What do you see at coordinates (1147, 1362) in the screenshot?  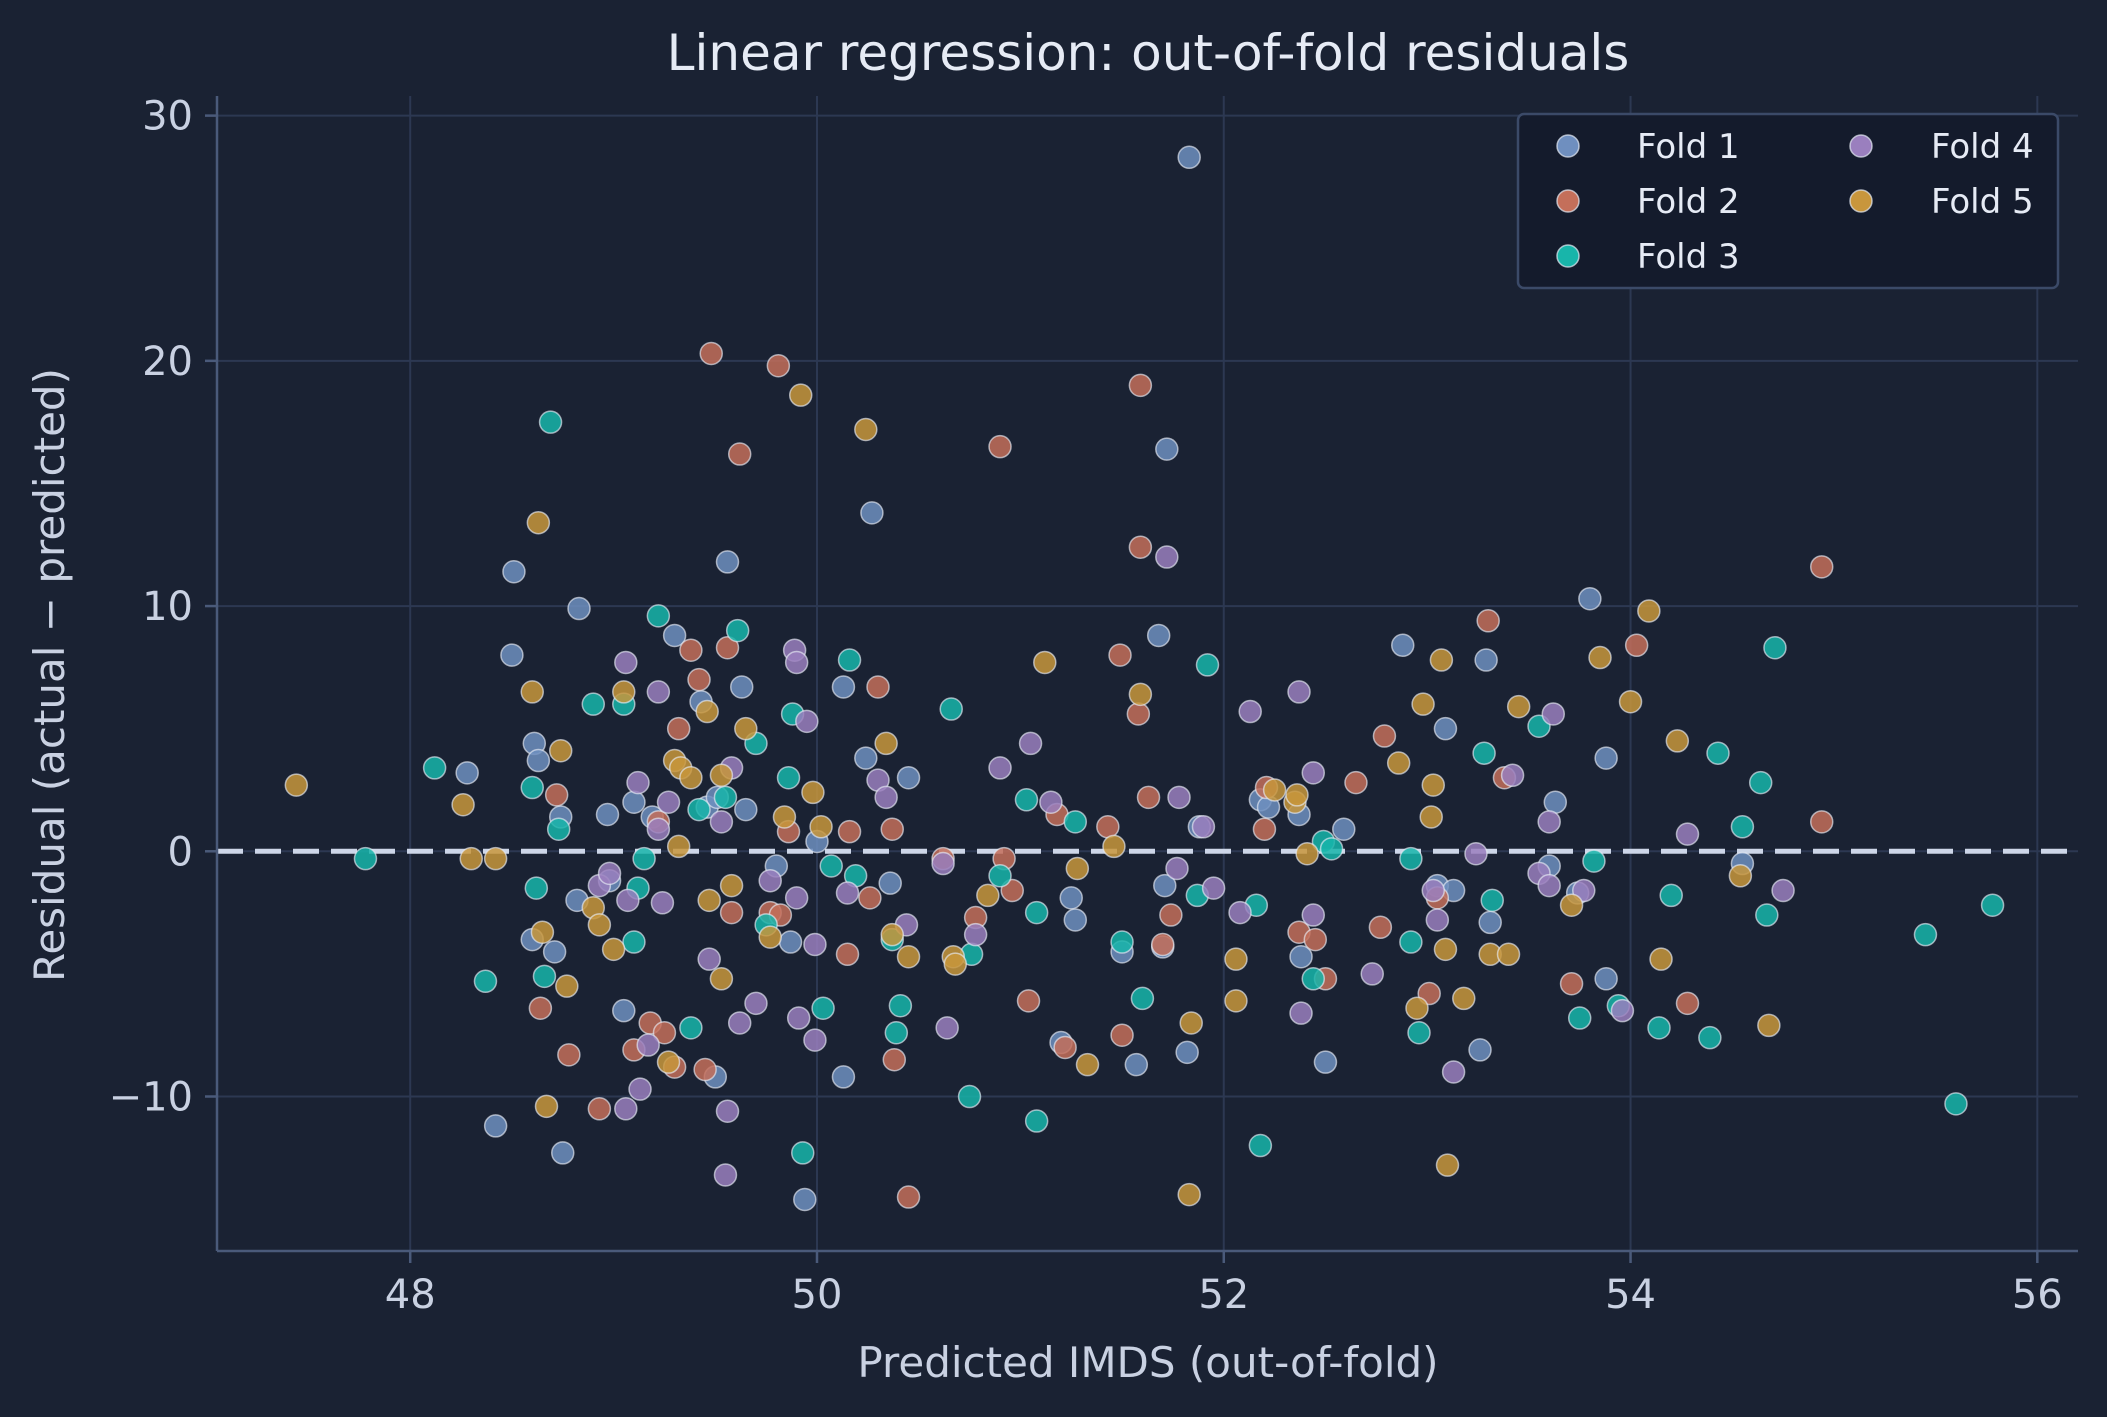 I see `x-axis-label: Predicted IMDS (out-of-fold)` at bounding box center [1147, 1362].